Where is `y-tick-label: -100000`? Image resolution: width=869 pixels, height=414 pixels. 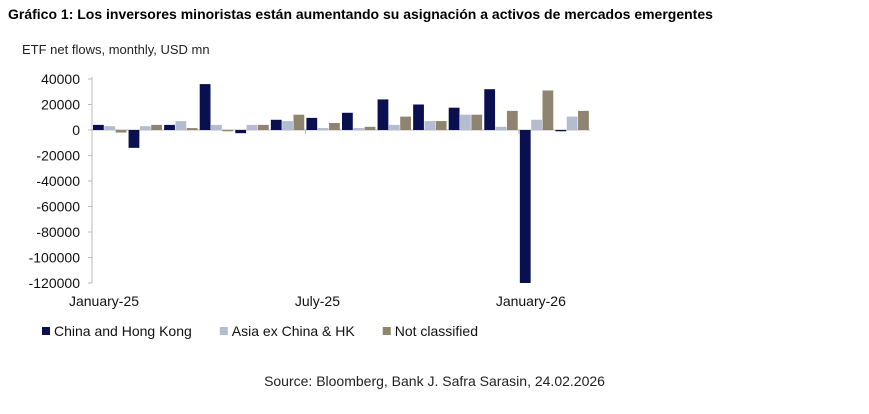 y-tick-label: -100000 is located at coordinates (55, 258).